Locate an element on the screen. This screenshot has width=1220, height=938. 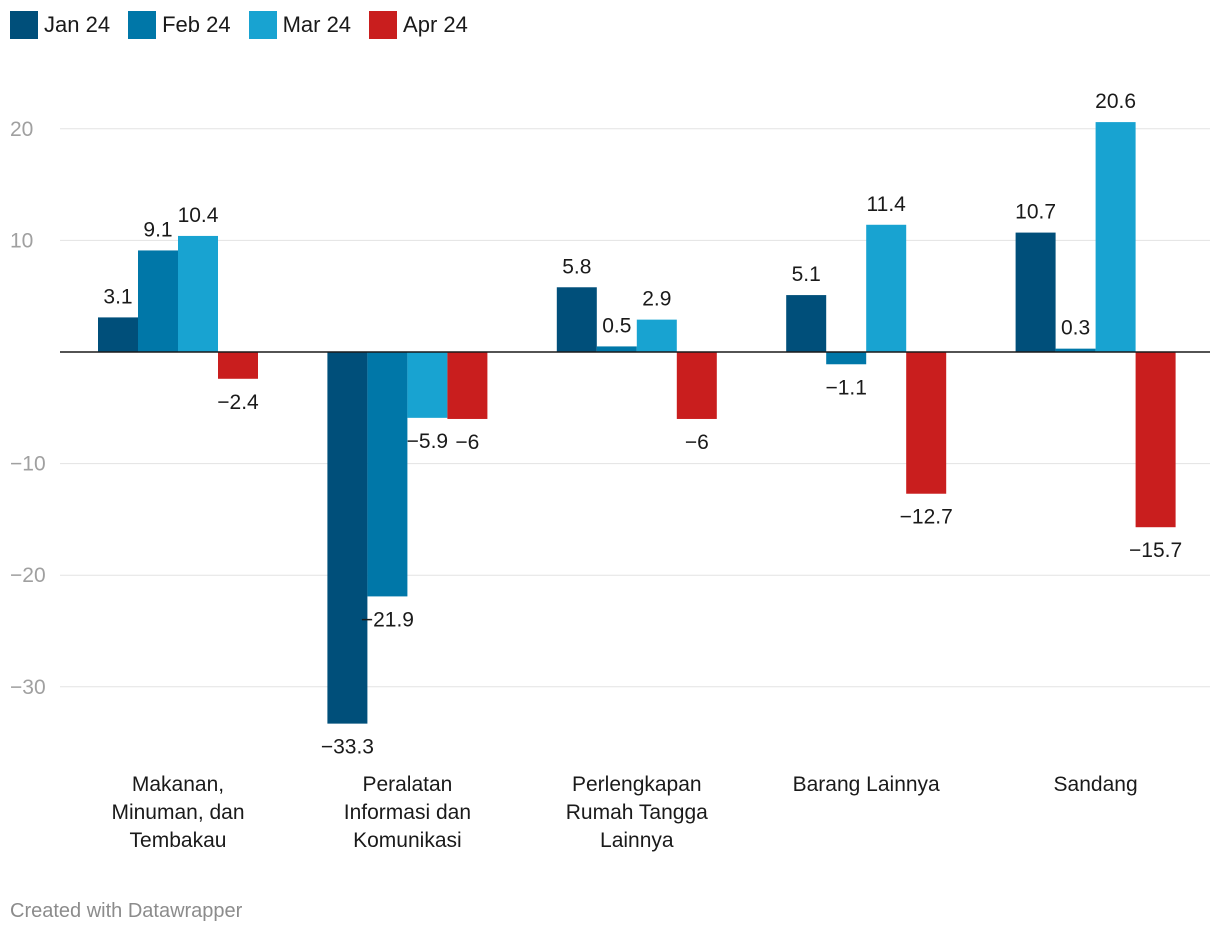
x-category-label-line: Lainnya is located at coordinates (637, 840).